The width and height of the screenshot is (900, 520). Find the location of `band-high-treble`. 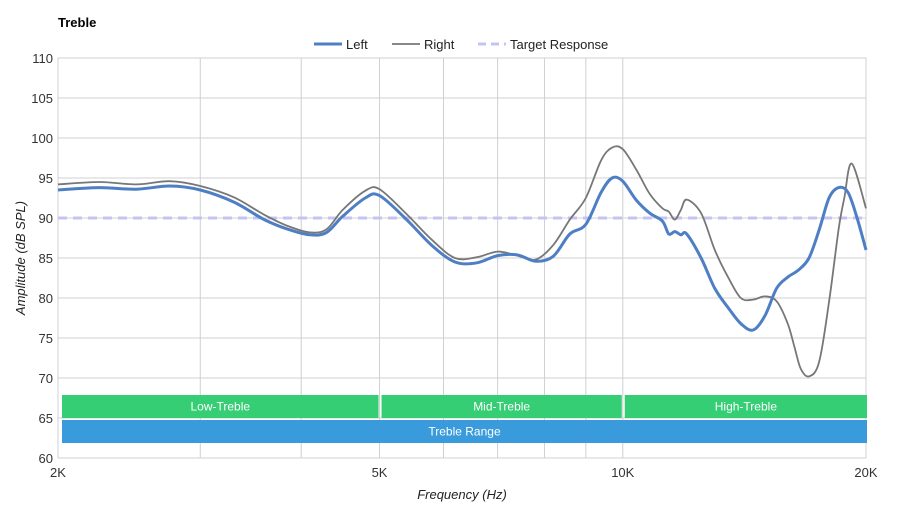

band-high-treble is located at coordinates (745, 406).